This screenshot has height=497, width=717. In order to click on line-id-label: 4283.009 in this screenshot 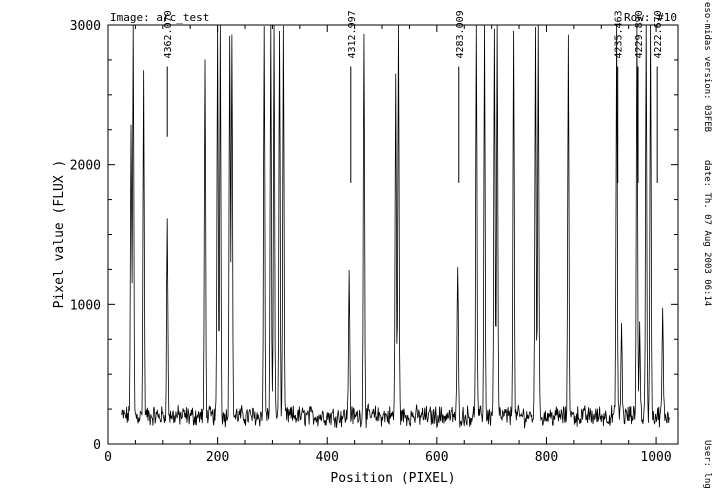, I will do `click(460, 34)`.